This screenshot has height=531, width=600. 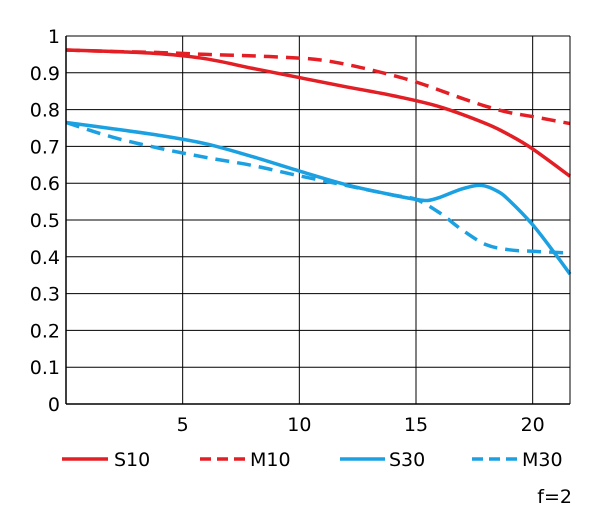 What do you see at coordinates (45, 147) in the screenshot?
I see `y-tick-label: 0.7` at bounding box center [45, 147].